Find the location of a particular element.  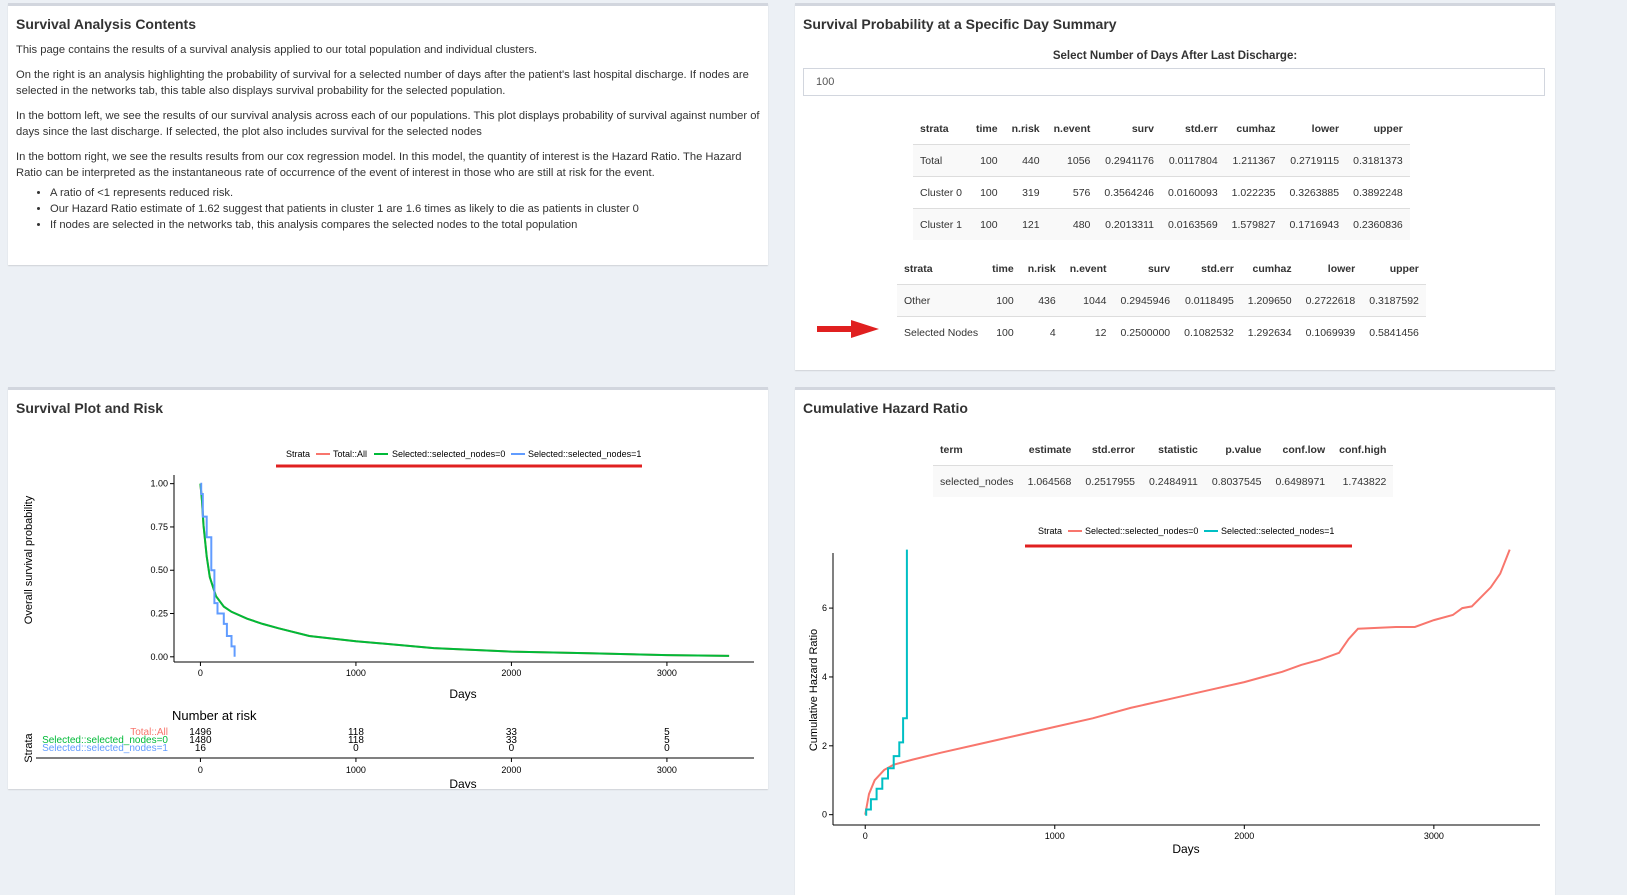

table-cell: selected_nodes is located at coordinates (977, 481).